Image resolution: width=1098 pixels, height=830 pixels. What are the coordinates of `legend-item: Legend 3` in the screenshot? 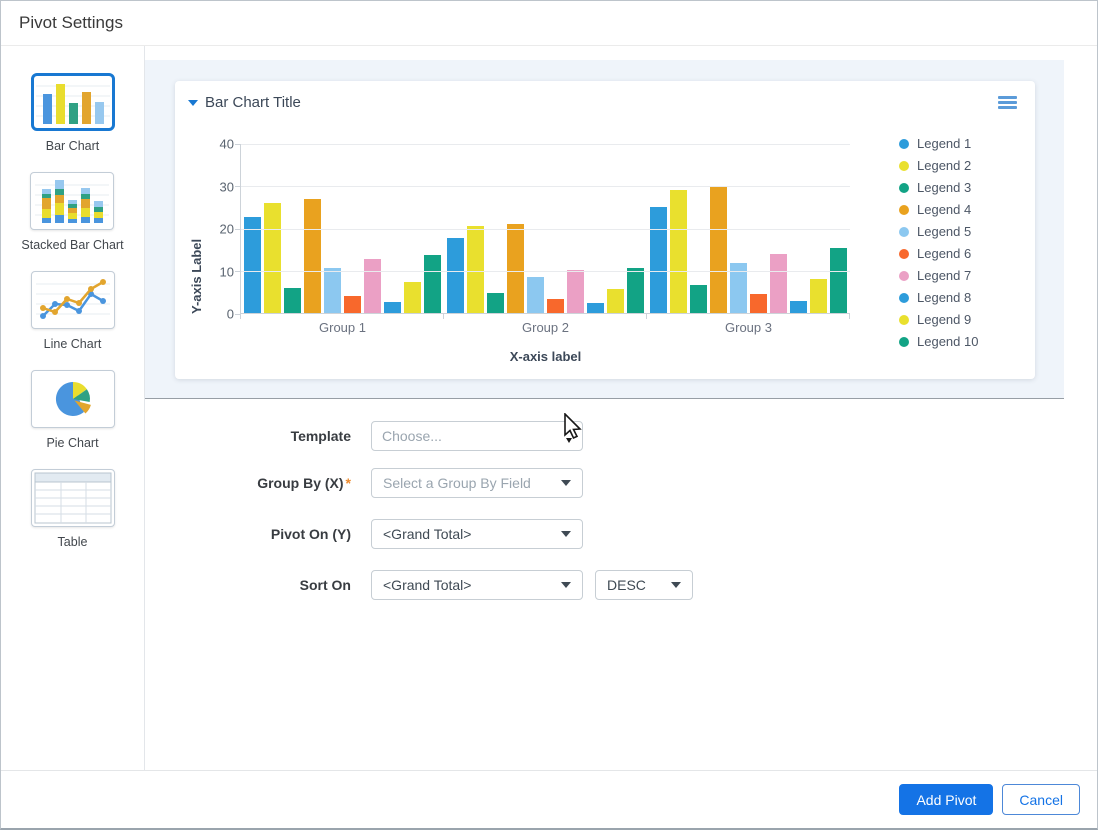 It's located at (938, 187).